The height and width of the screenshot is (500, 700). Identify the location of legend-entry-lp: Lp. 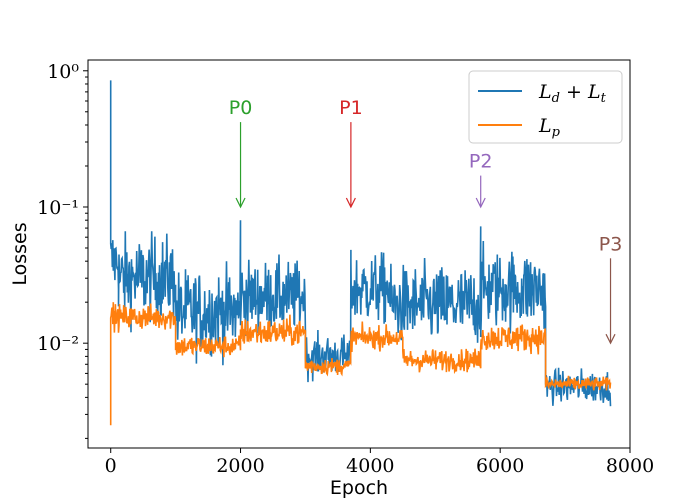
(519, 127).